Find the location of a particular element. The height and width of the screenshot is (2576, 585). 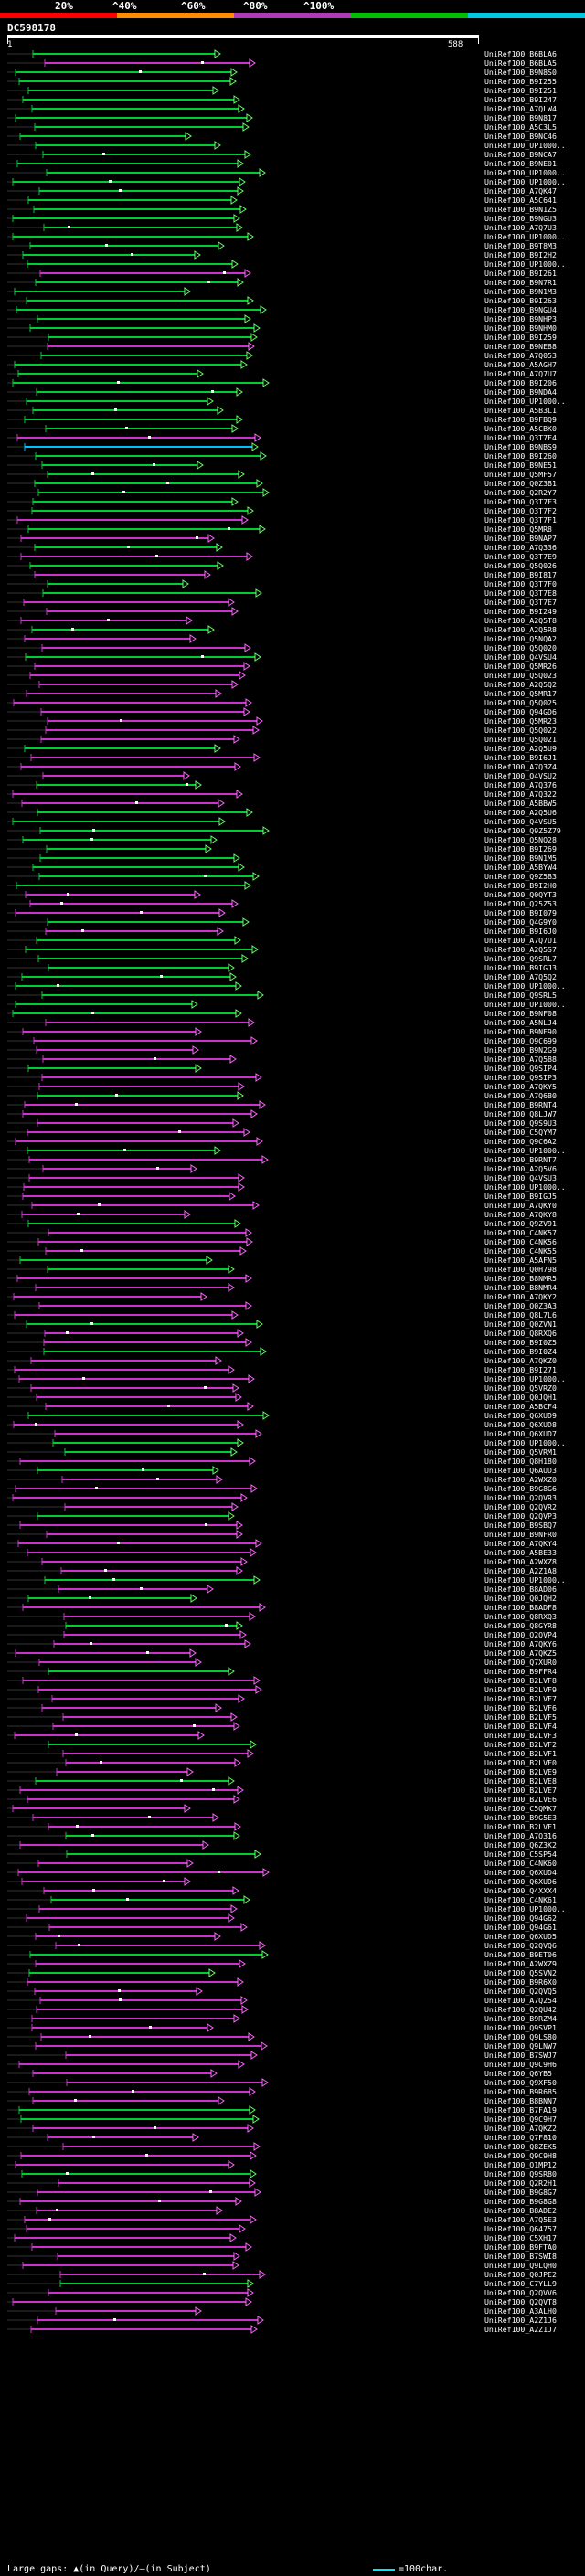

hit-label: UniRef100_B9G8G6 is located at coordinates (520, 1488).